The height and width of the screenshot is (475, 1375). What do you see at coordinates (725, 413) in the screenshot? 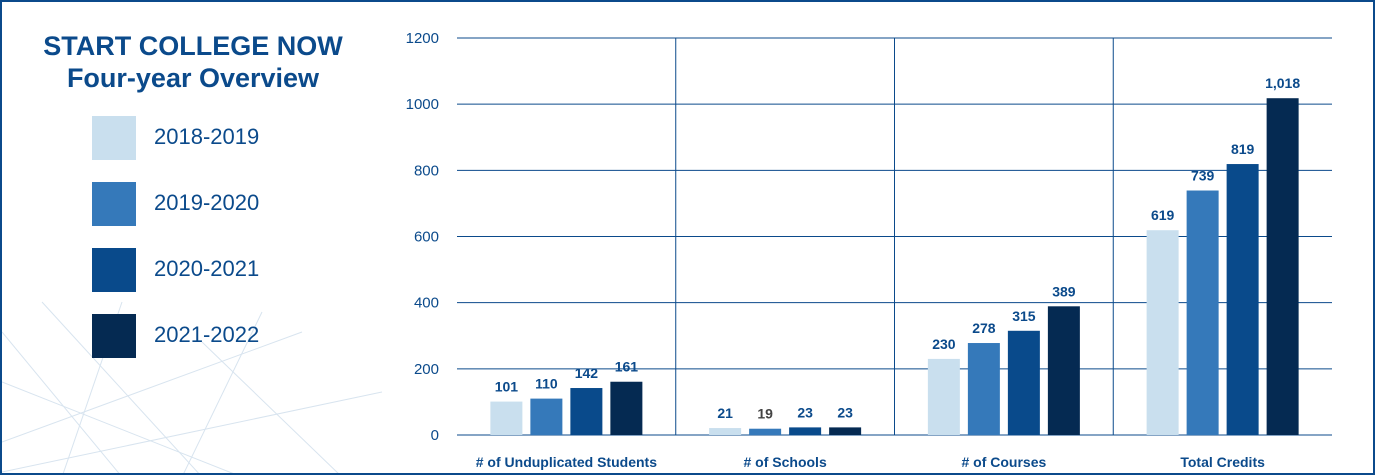
I see `data-label: 21` at bounding box center [725, 413].